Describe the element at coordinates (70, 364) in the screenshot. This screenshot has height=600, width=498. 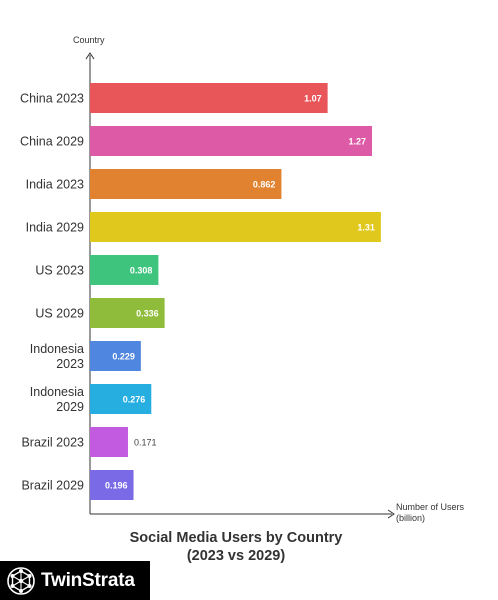
I see `category-label: 2023` at that location.